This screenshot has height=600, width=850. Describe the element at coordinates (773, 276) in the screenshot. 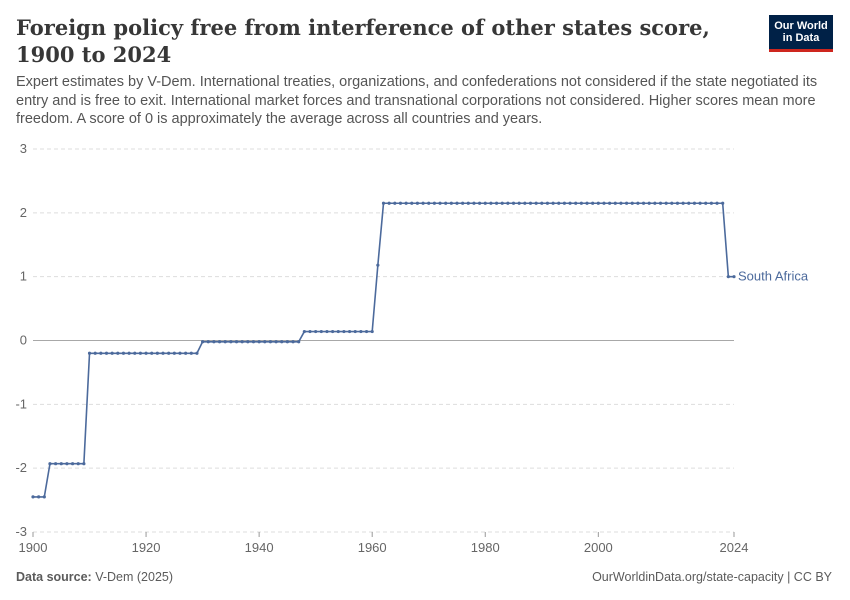

I see `series-label: South Africa` at that location.